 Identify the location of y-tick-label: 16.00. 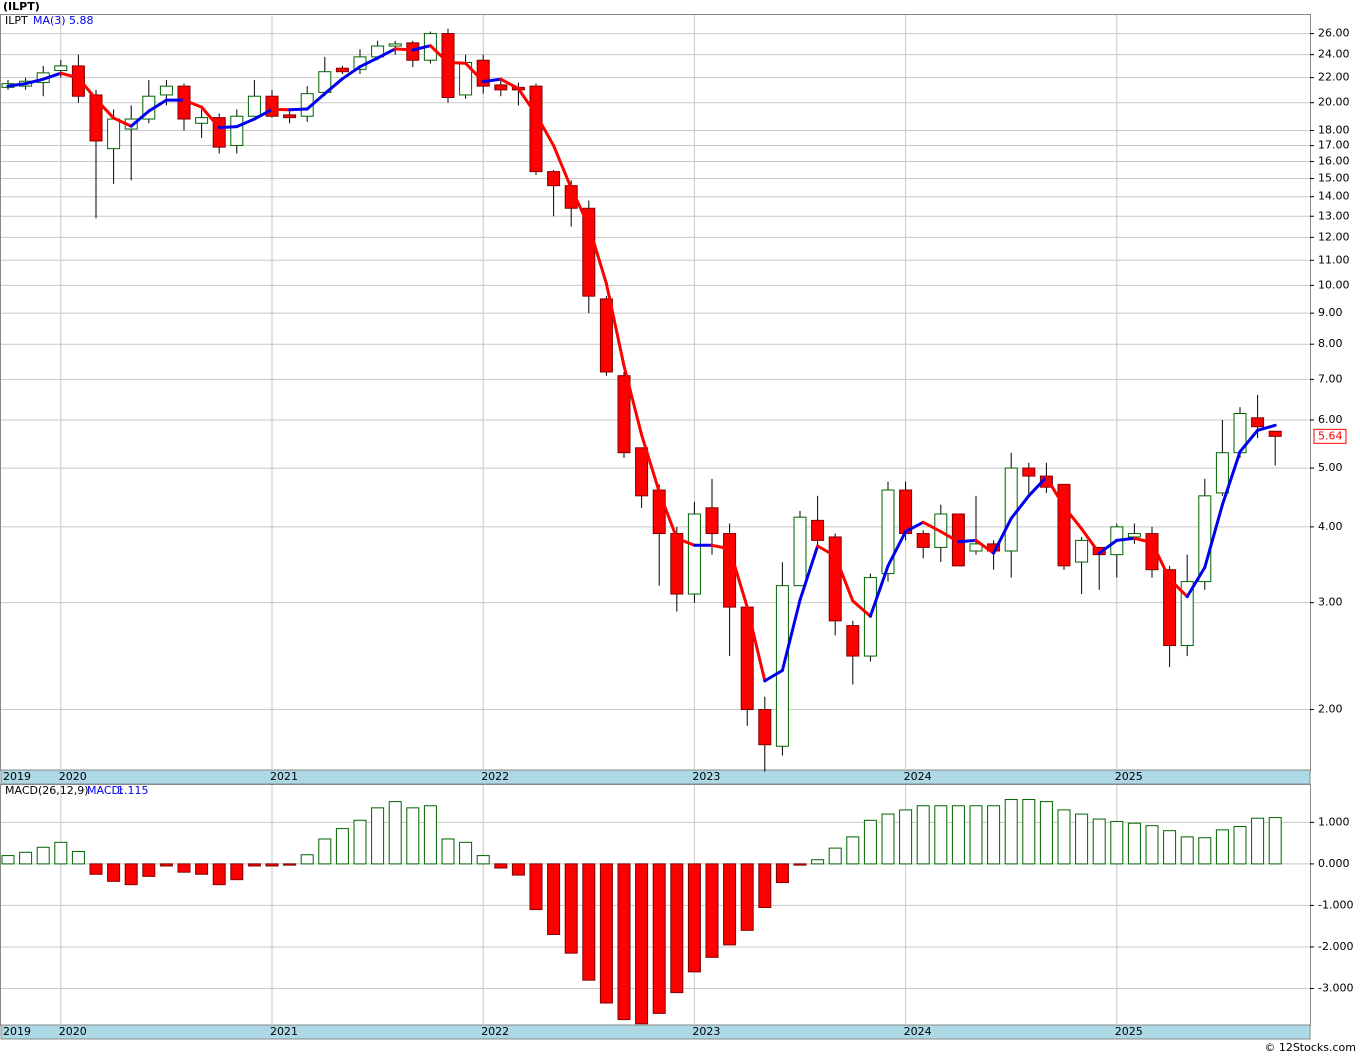
(1334, 161).